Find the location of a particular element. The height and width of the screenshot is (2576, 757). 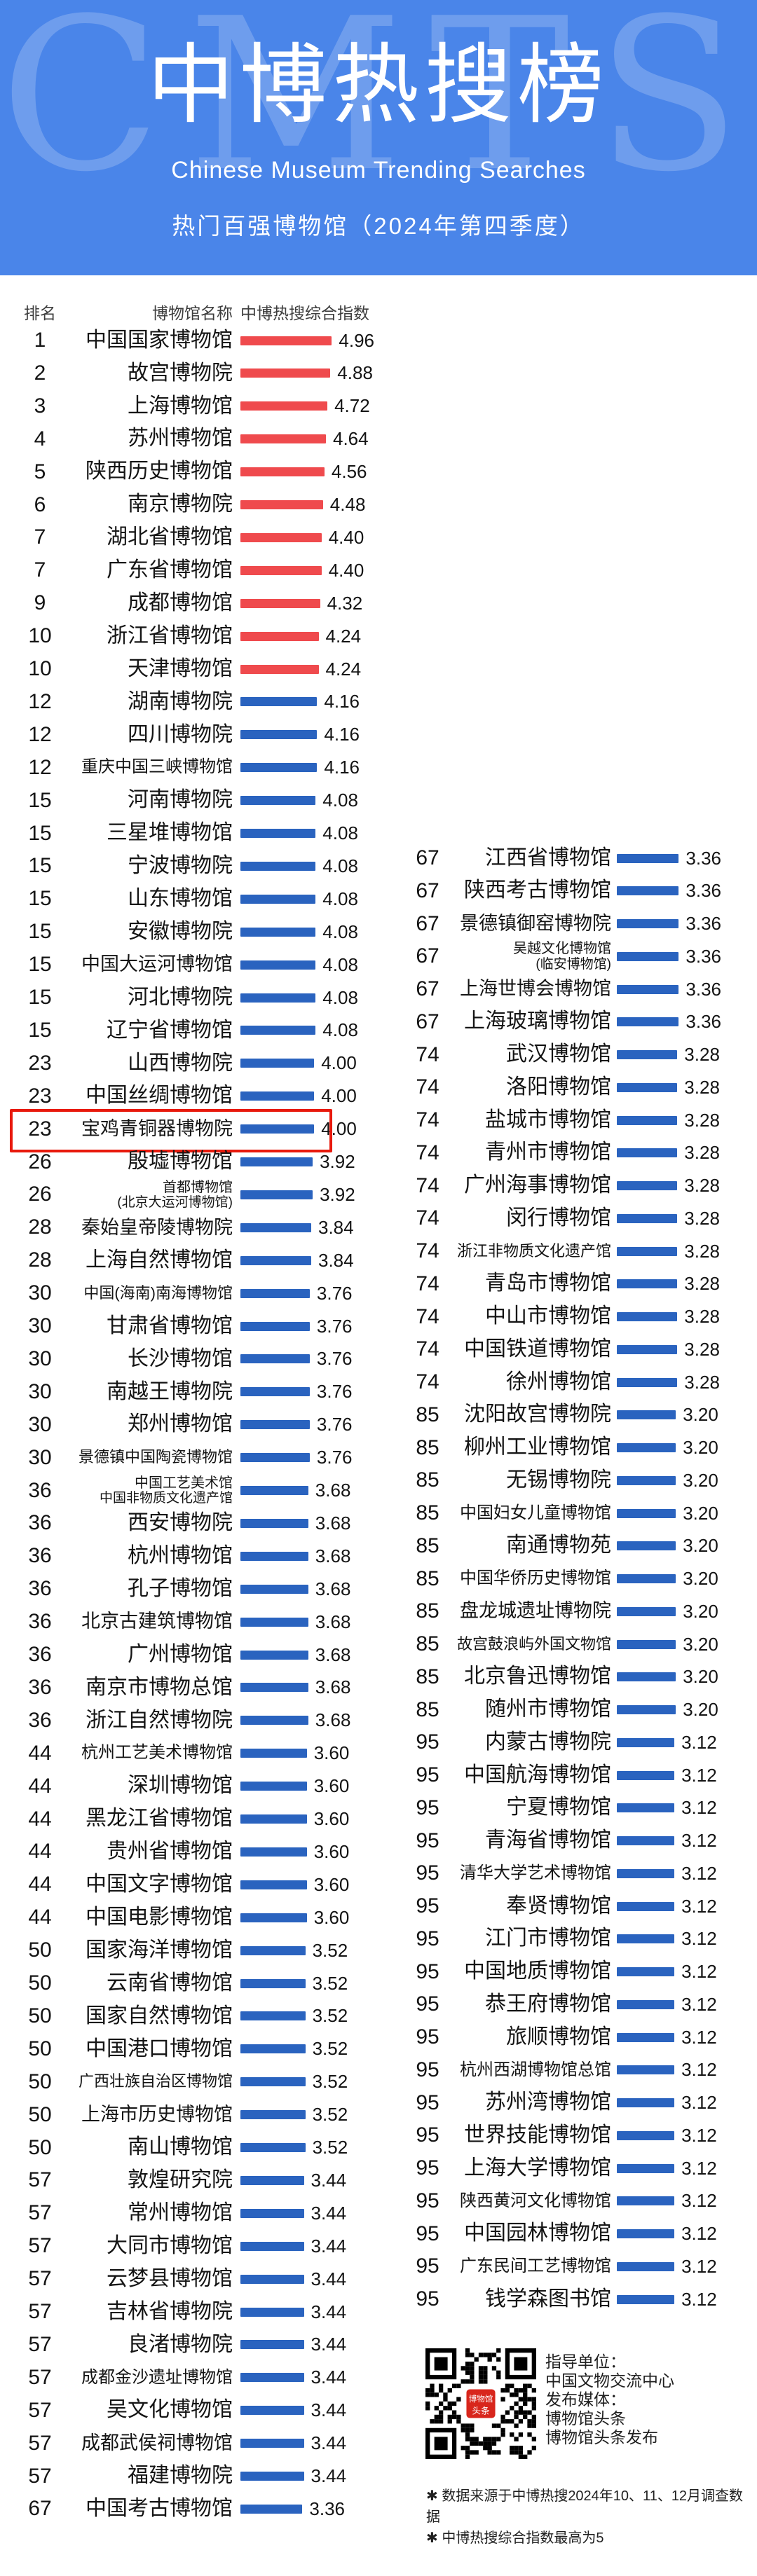

museum-name-line1: 上海世博会博物馆 is located at coordinates (535, 989).